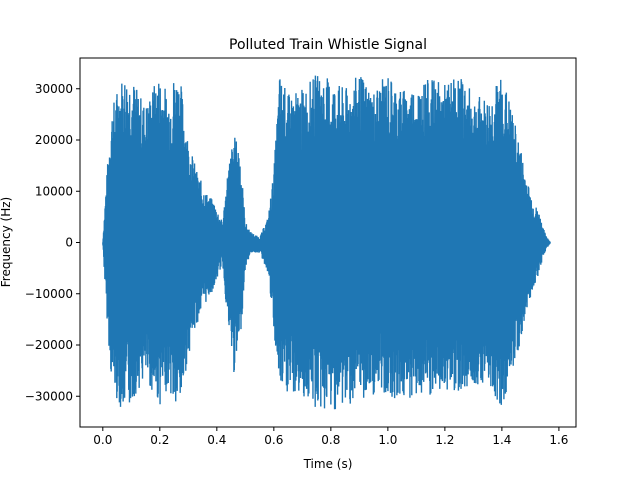  I want to click on x-tick-label: 0.2, so click(159, 440).